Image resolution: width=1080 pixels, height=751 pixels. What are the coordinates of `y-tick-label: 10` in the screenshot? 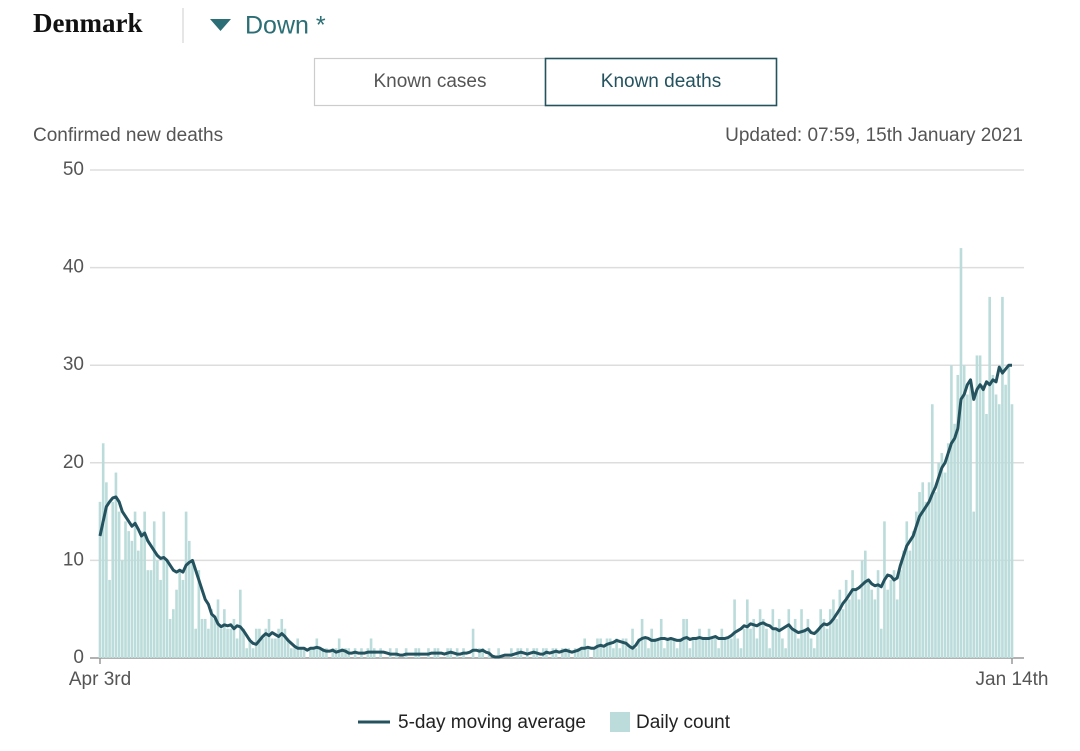 It's located at (73, 559).